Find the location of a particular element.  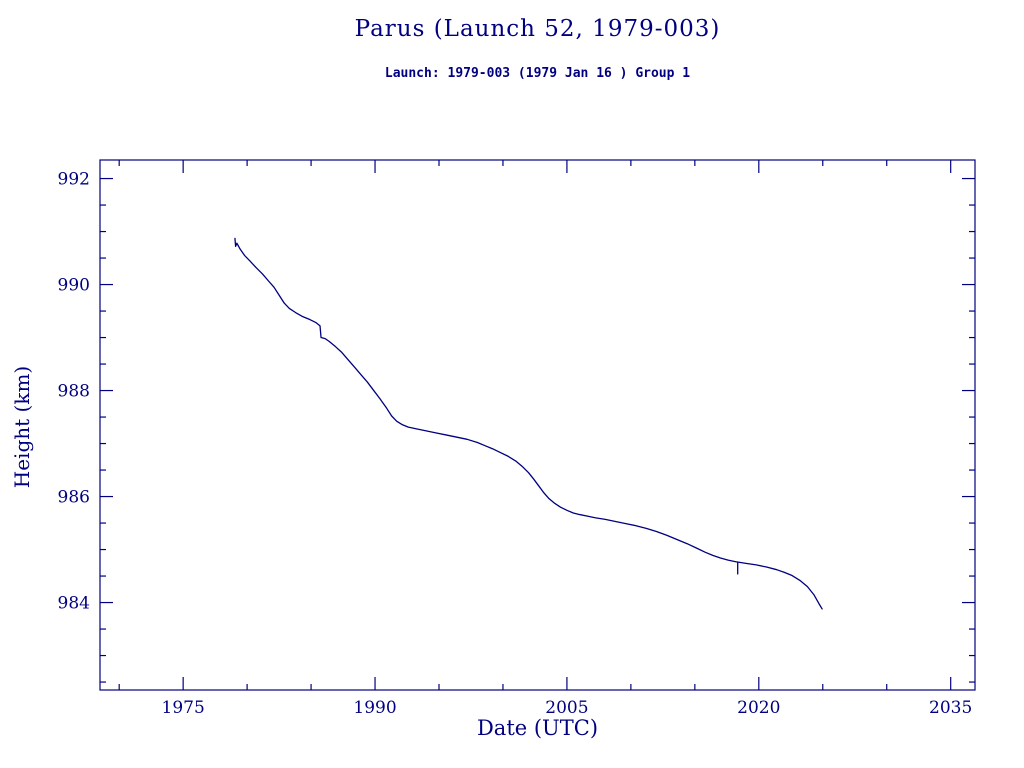

y-tick-label: 986 is located at coordinates (74, 498).